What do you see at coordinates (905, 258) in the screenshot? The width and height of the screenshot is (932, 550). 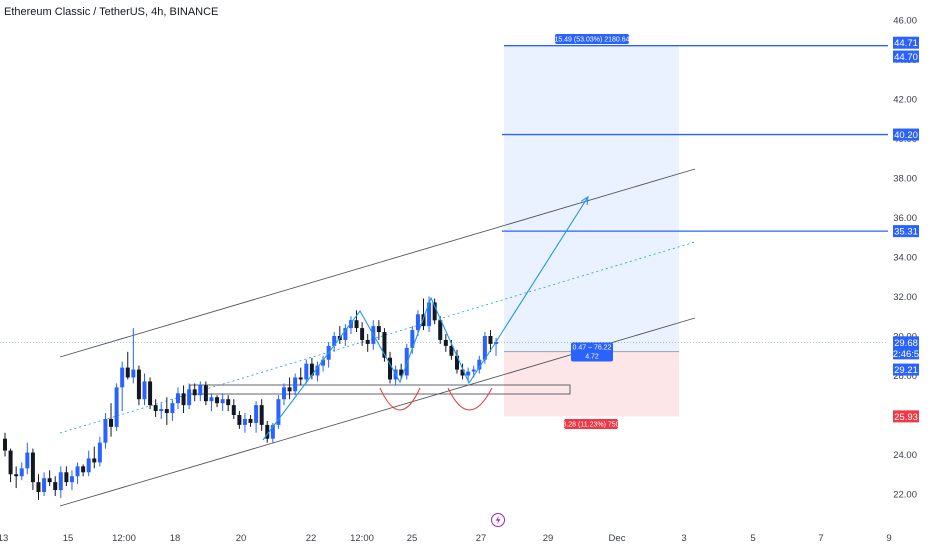 I see `y-tick-label: 34.00` at bounding box center [905, 258].